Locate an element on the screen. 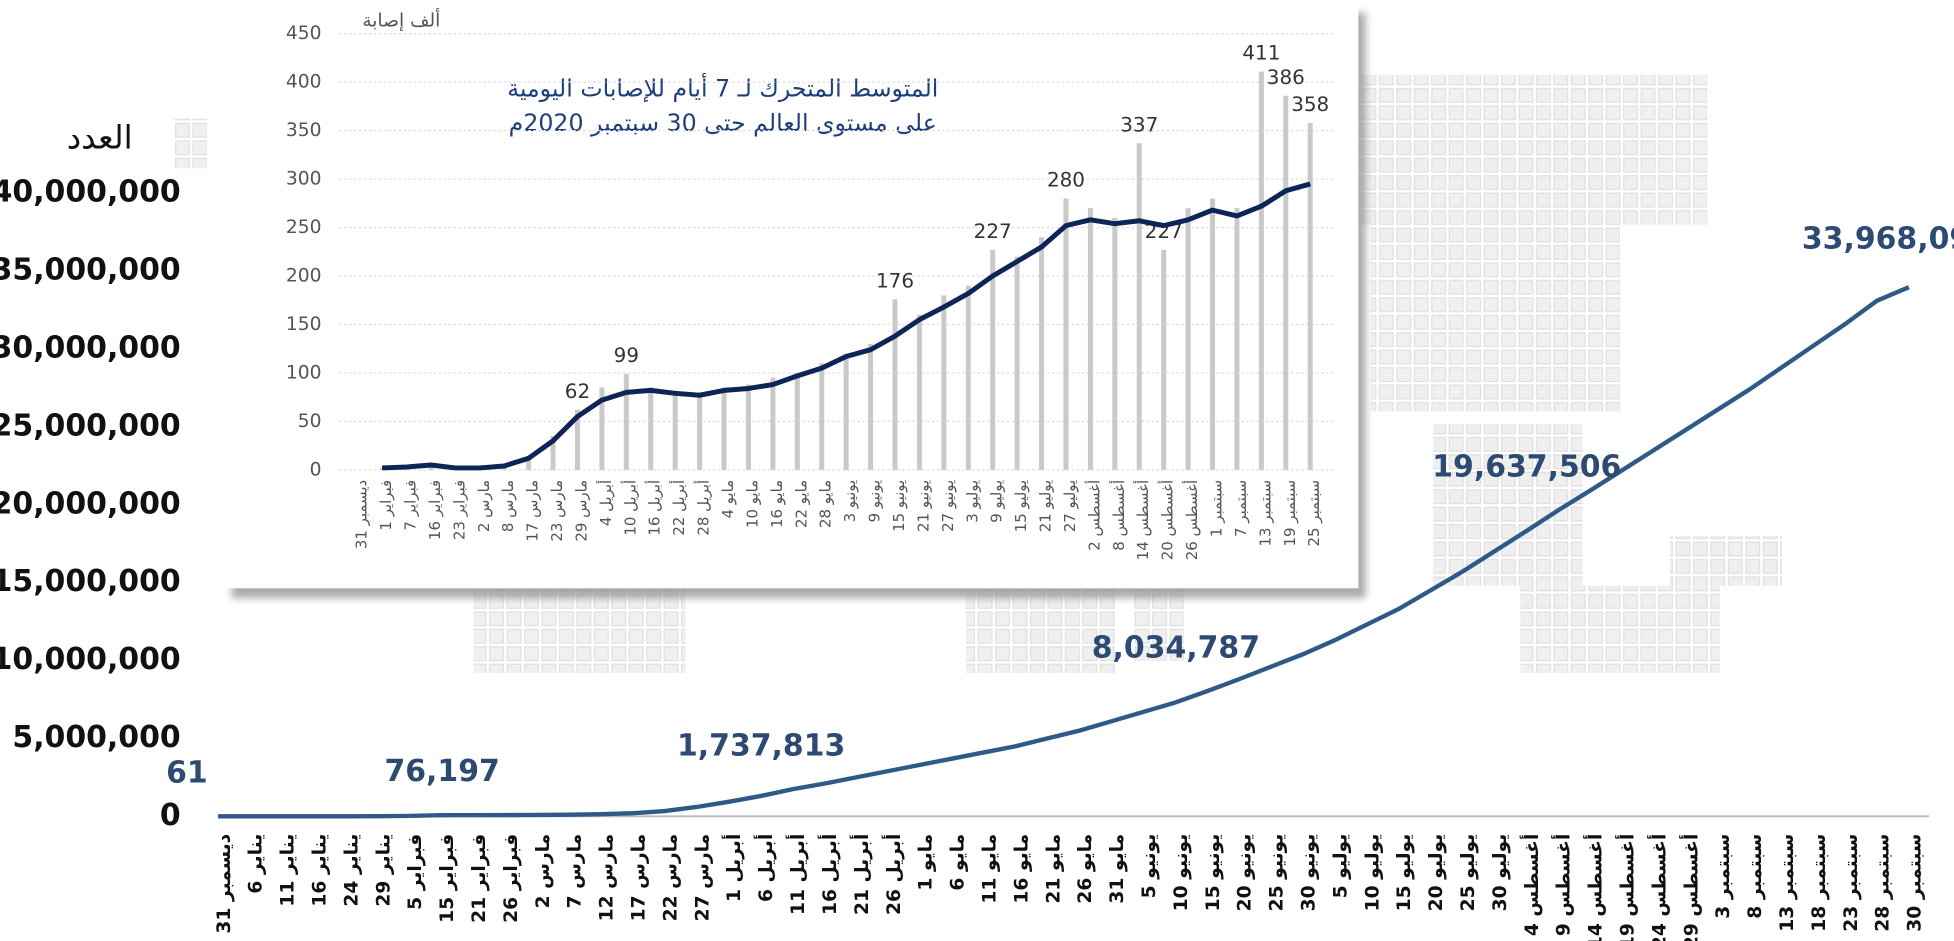  x-tick-label: 10 يوليو is located at coordinates (1372, 873).